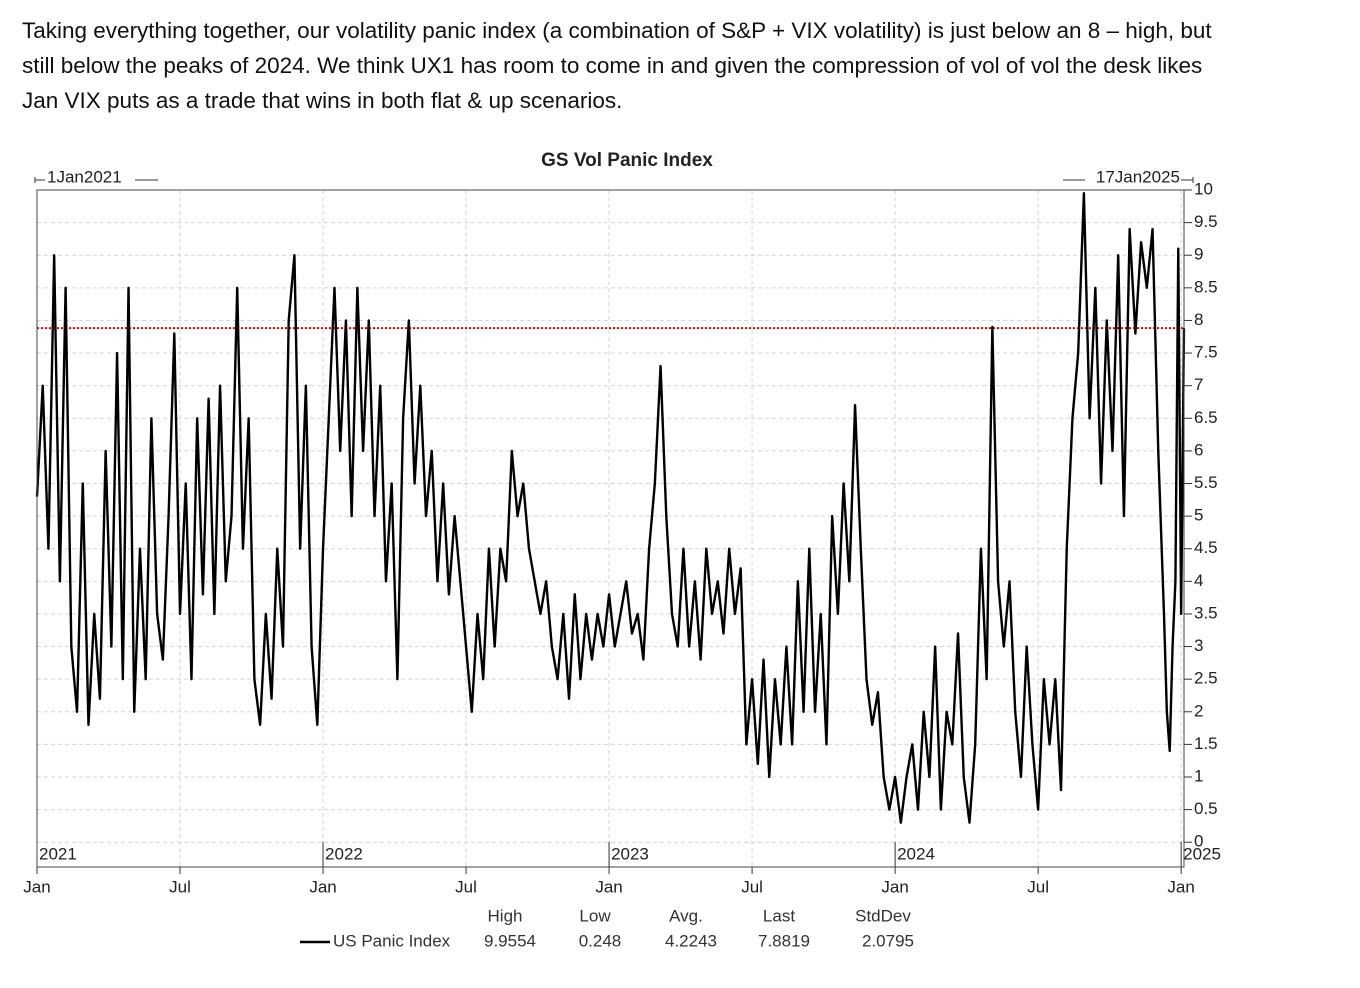 The image size is (1360, 988). What do you see at coordinates (779, 915) in the screenshot?
I see `legend-stat-header: Last` at bounding box center [779, 915].